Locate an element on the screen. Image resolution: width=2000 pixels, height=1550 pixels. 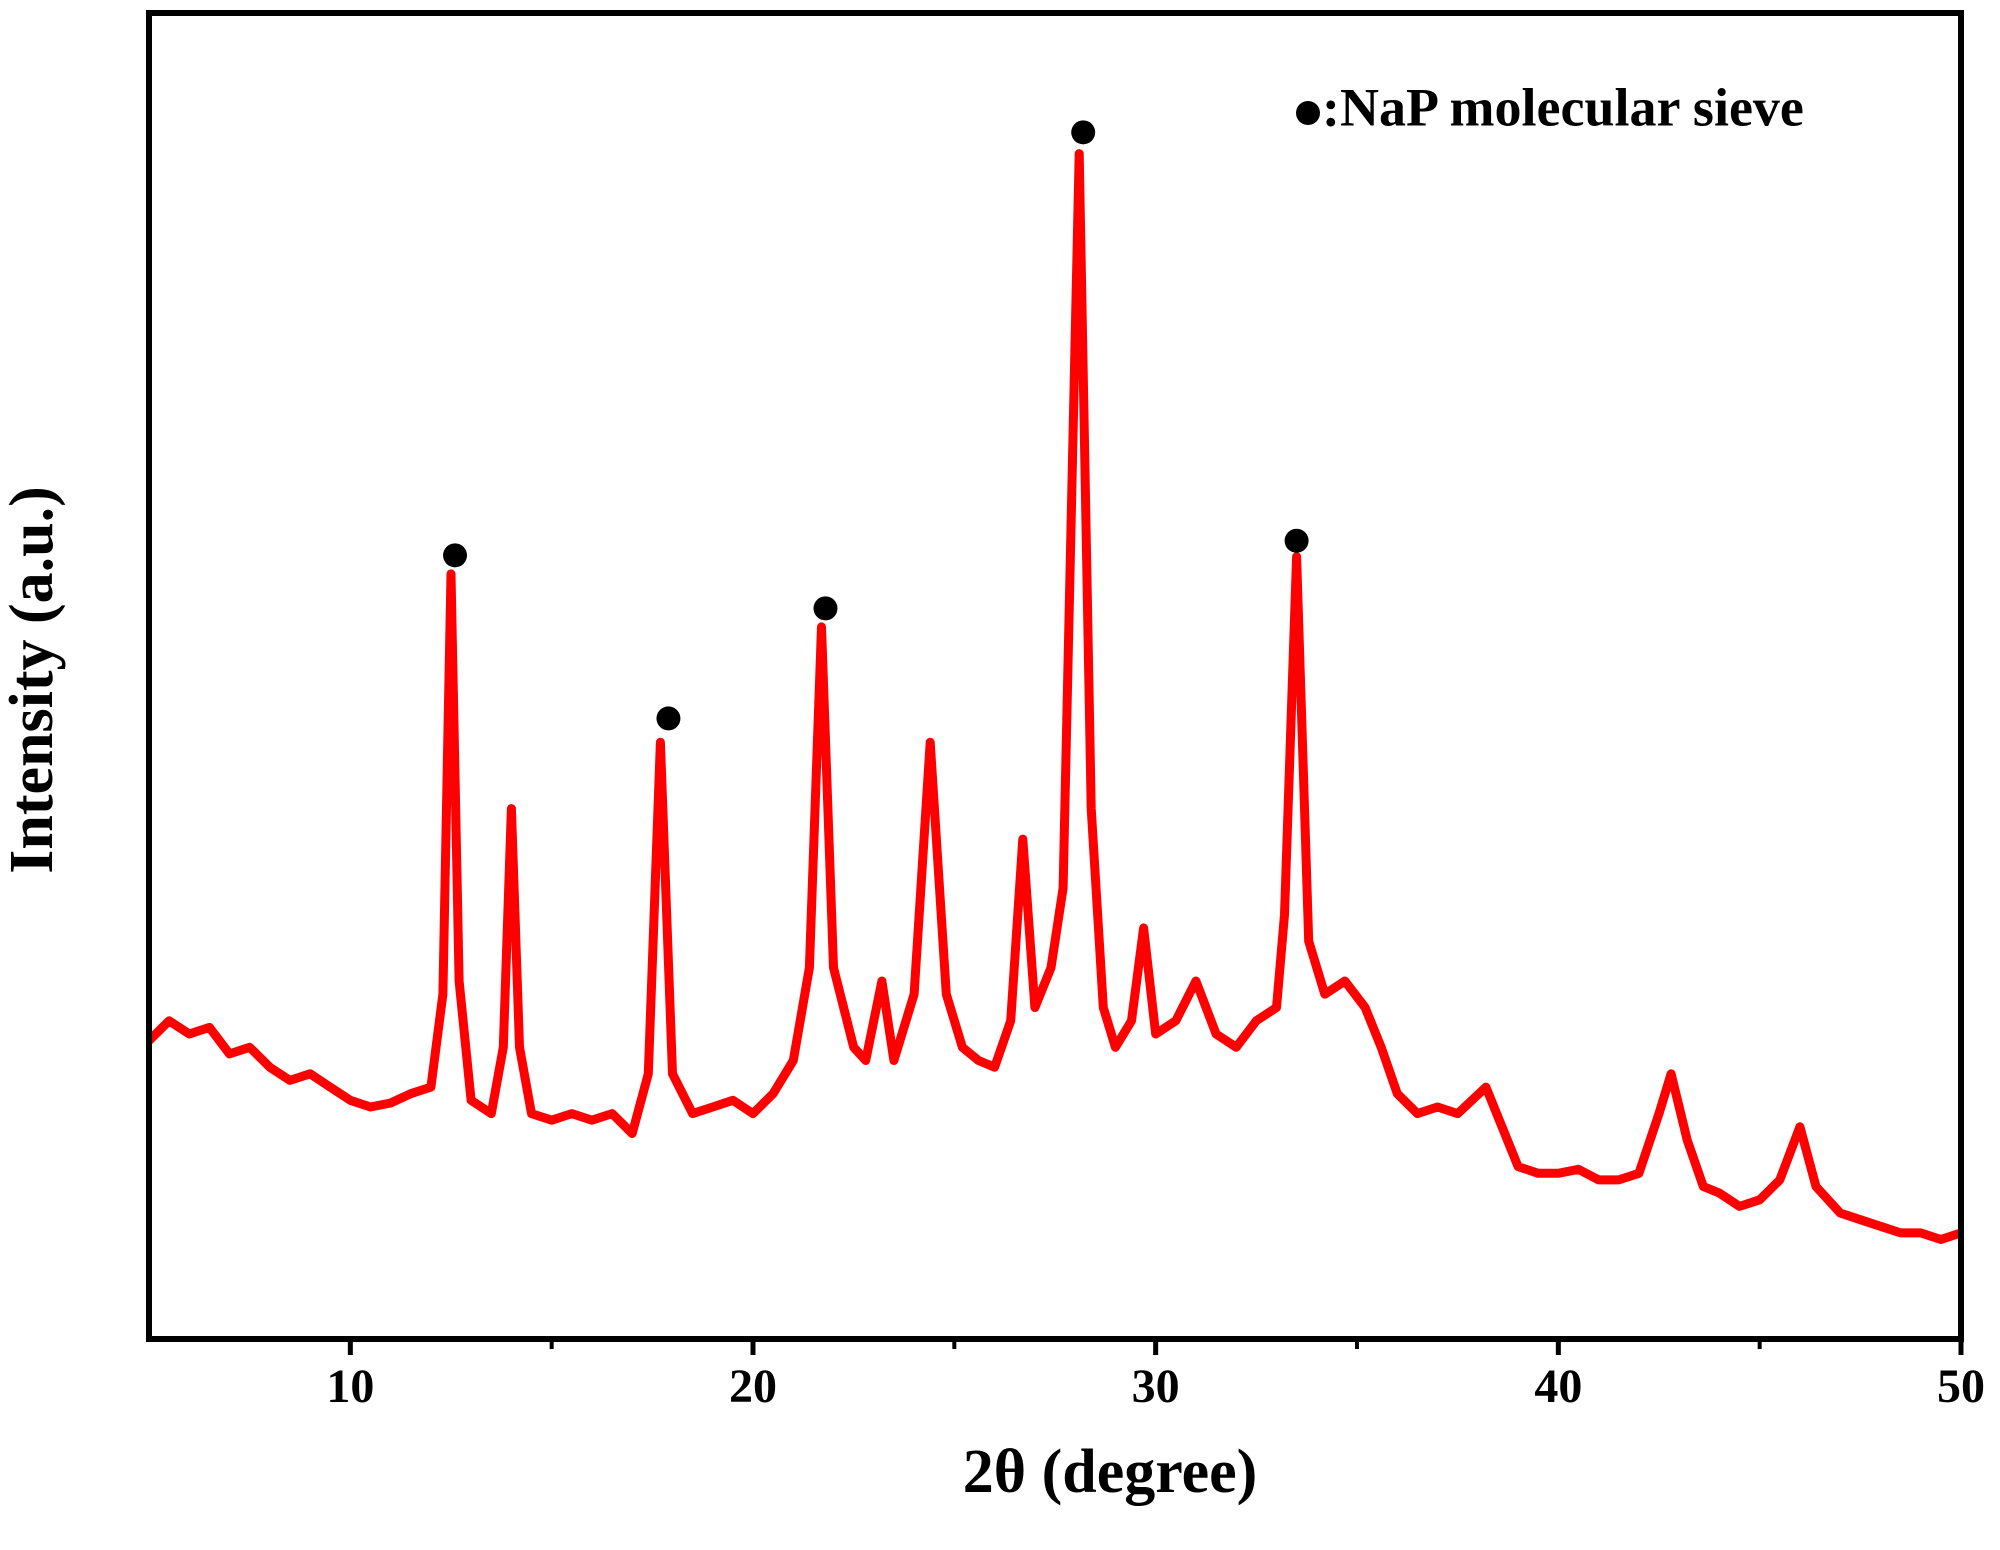
x-tick-label: 10 is located at coordinates (350, 1386).